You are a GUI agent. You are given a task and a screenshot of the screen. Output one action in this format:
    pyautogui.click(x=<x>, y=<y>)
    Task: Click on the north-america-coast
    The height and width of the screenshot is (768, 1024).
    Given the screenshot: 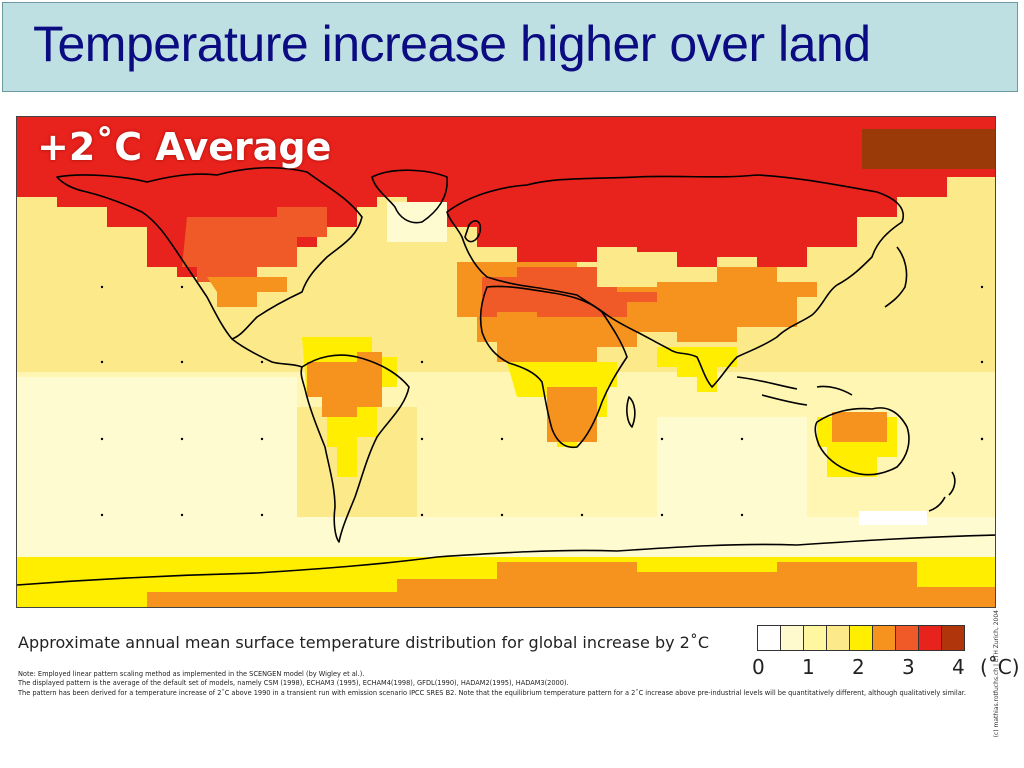 What is the action you would take?
    pyautogui.click(x=209, y=253)
    